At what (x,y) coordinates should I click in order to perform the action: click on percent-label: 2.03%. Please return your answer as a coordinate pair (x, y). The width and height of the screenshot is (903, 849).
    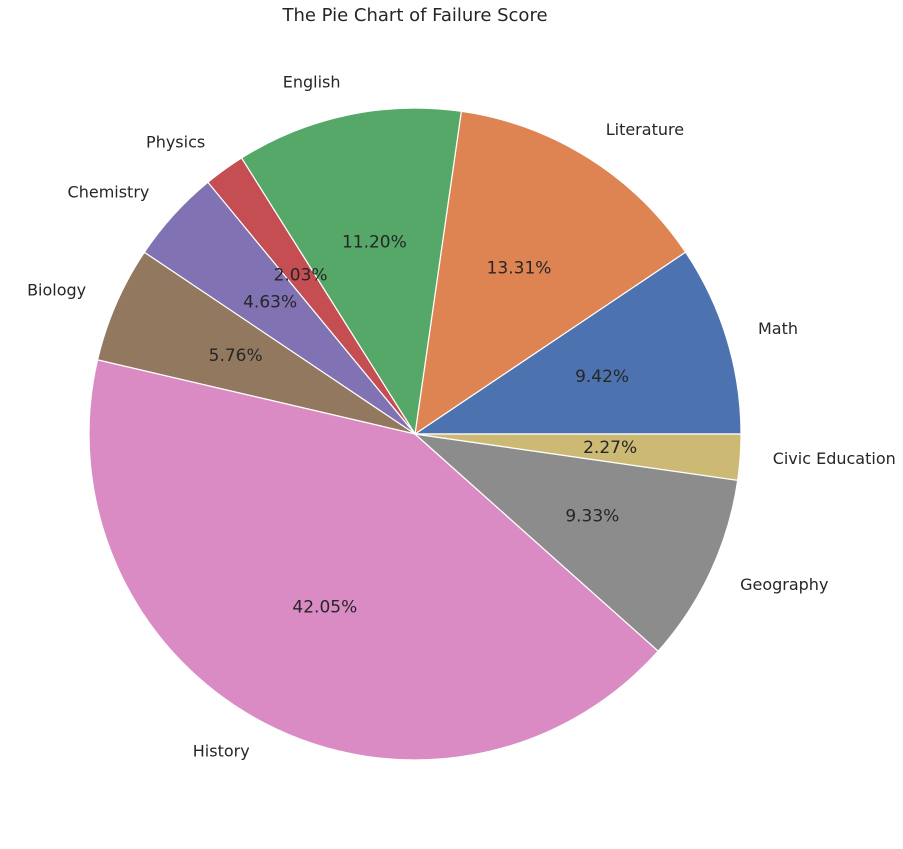
    Looking at the image, I should click on (301, 275).